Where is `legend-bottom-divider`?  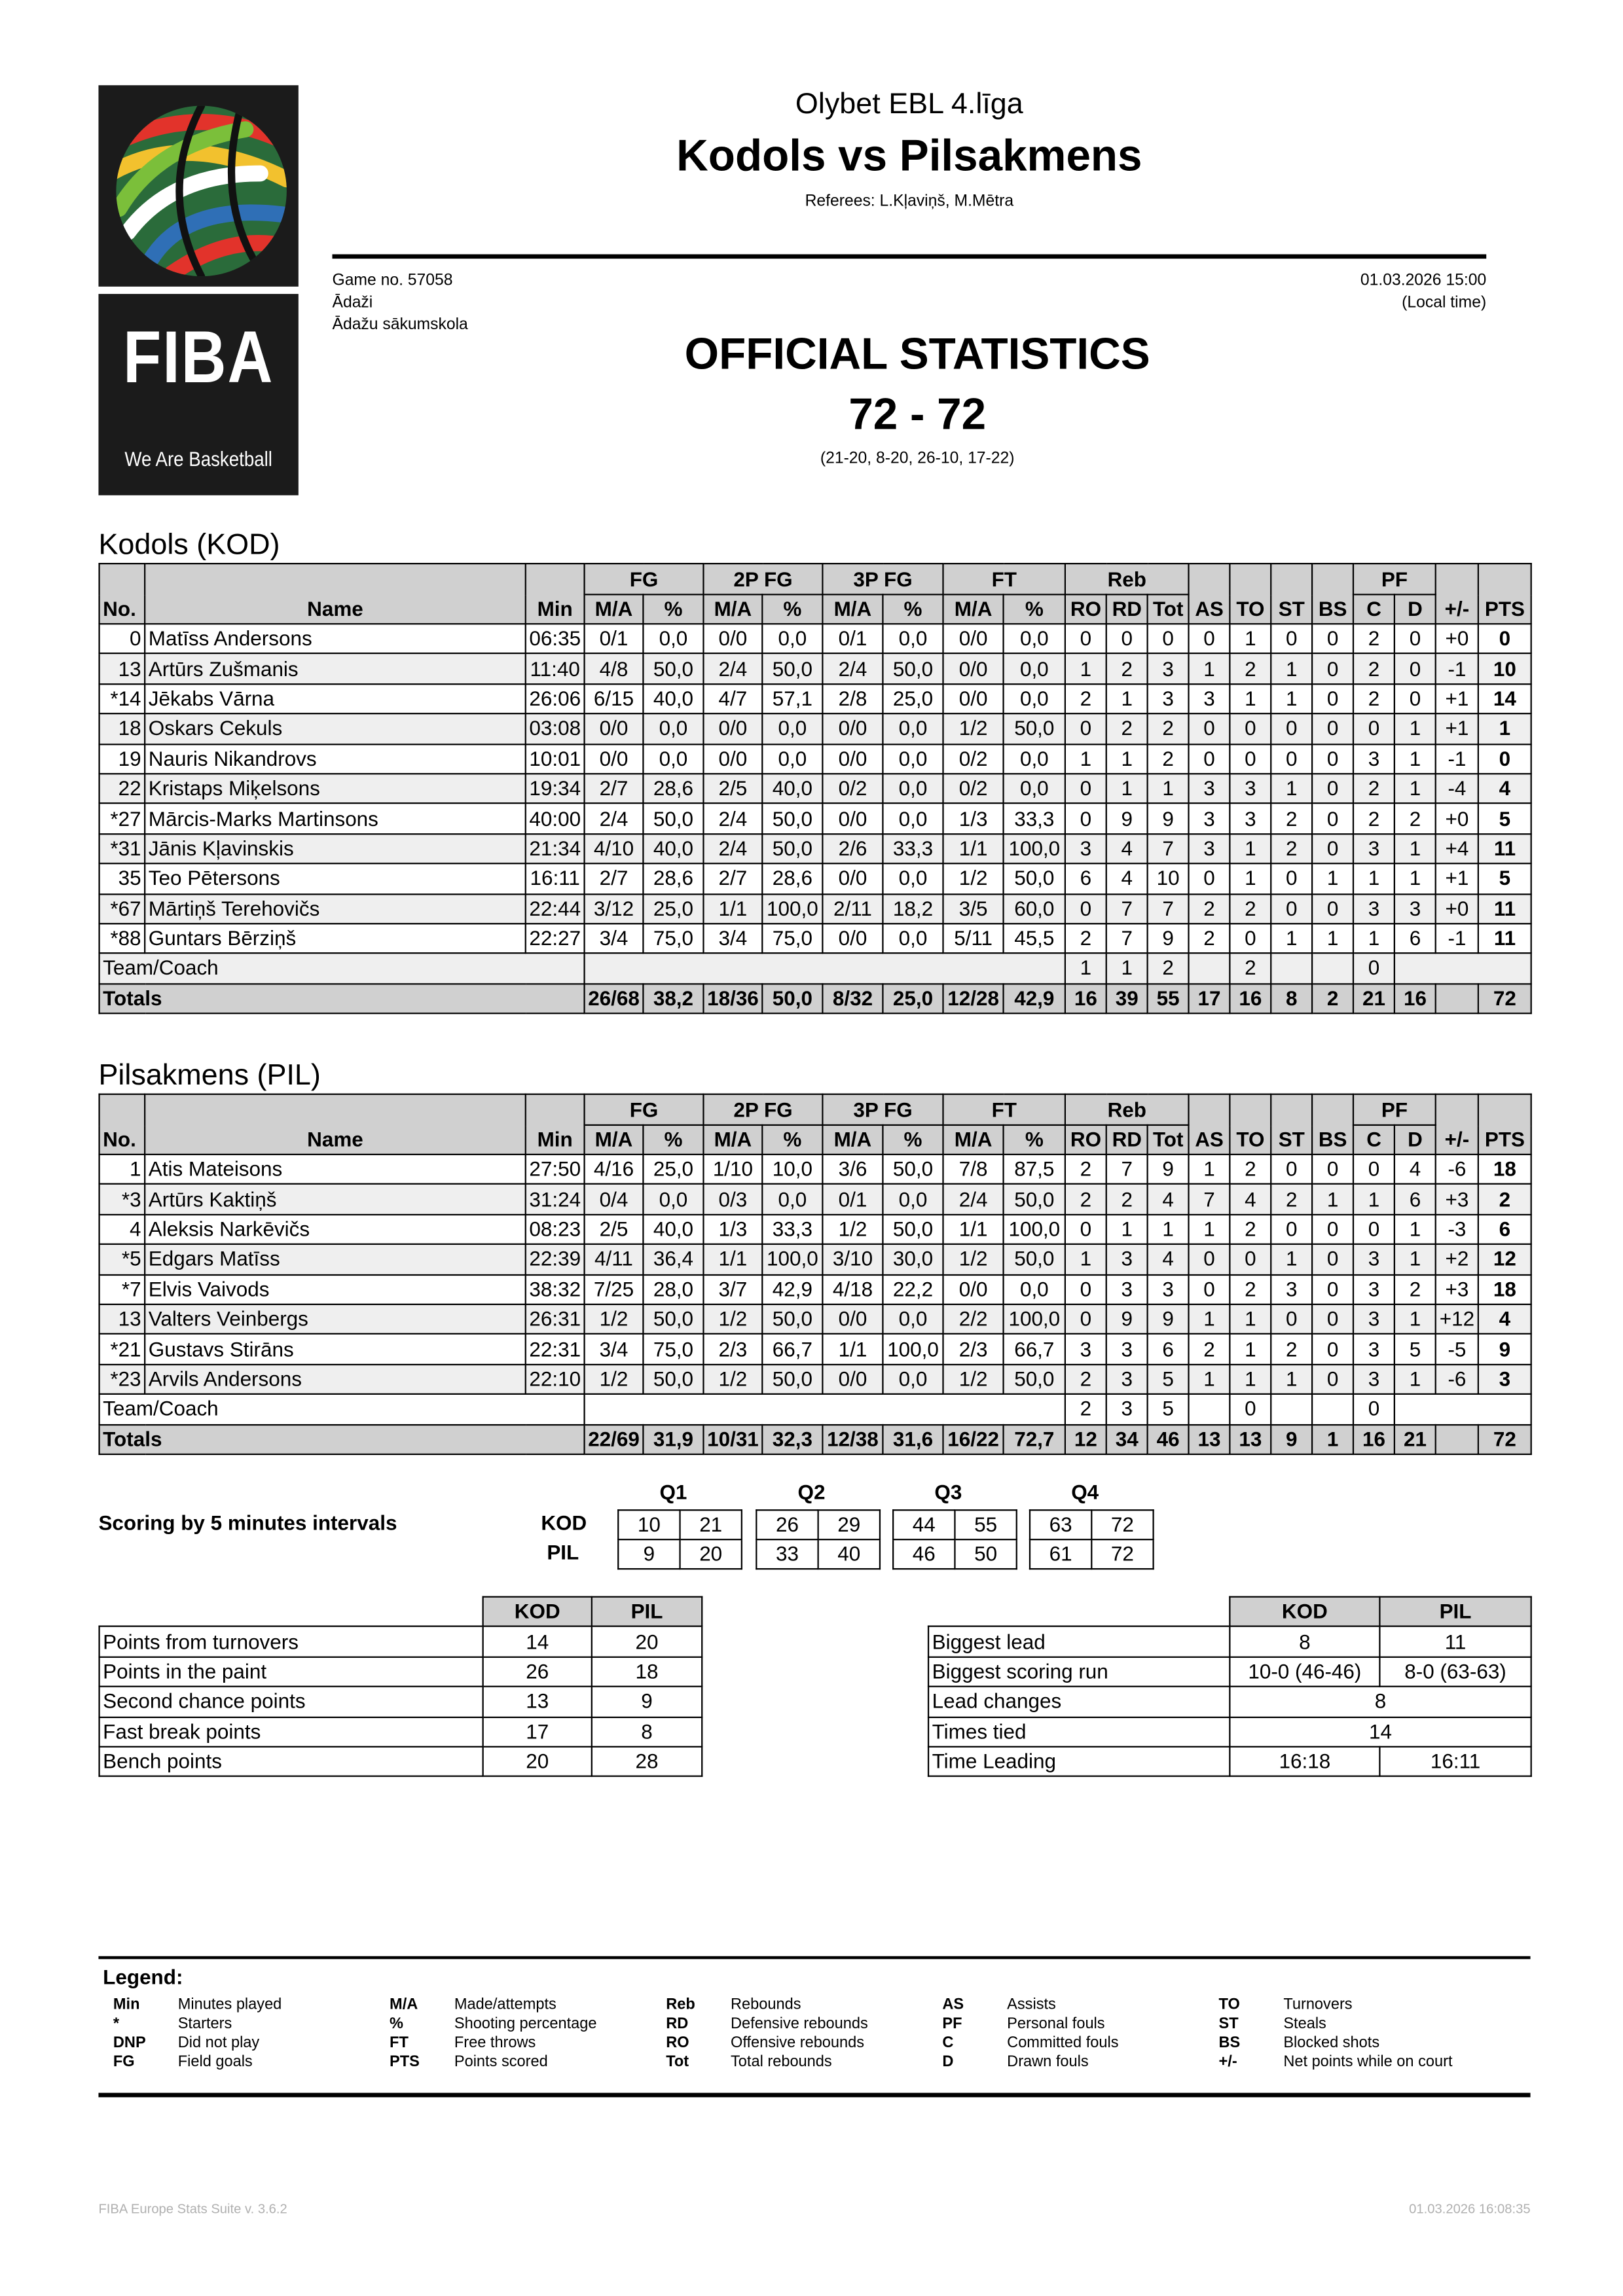 legend-bottom-divider is located at coordinates (814, 2095).